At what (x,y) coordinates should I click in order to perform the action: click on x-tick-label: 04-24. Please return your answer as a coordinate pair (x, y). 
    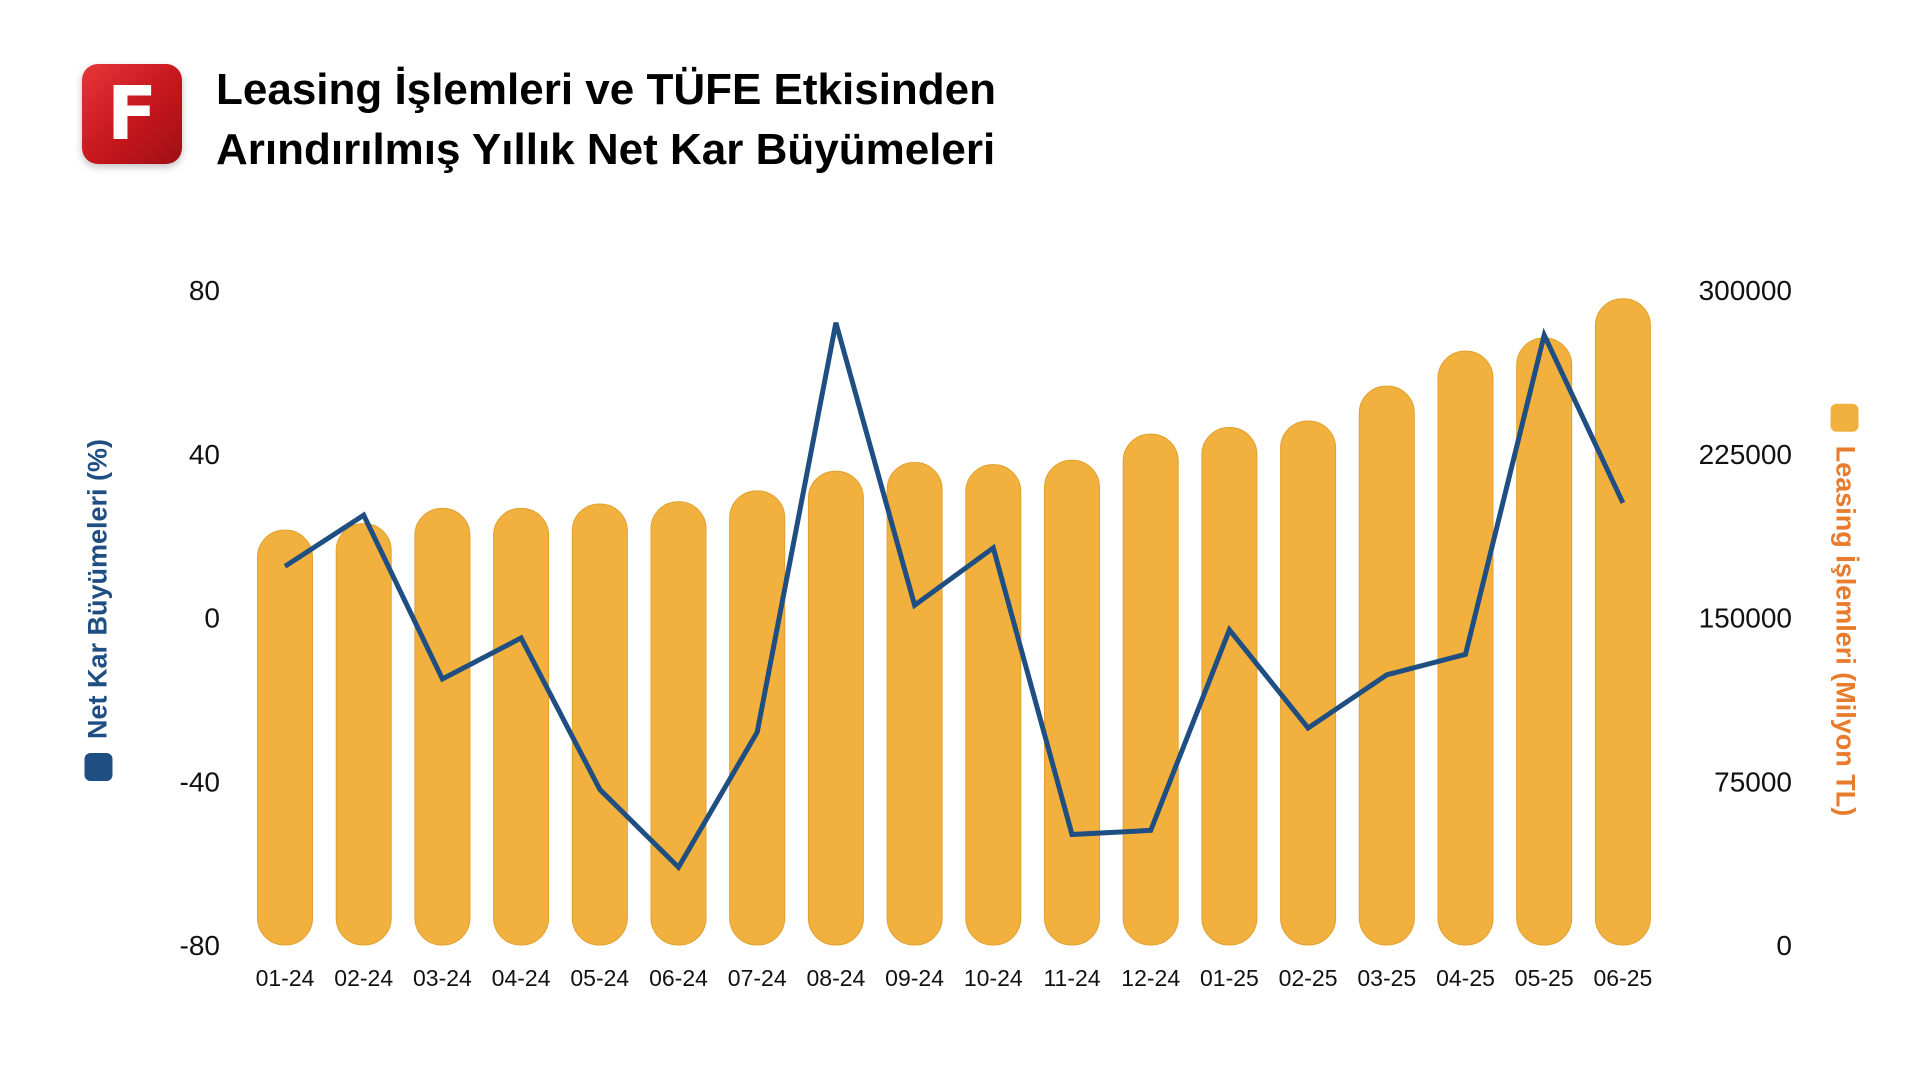
    Looking at the image, I should click on (521, 978).